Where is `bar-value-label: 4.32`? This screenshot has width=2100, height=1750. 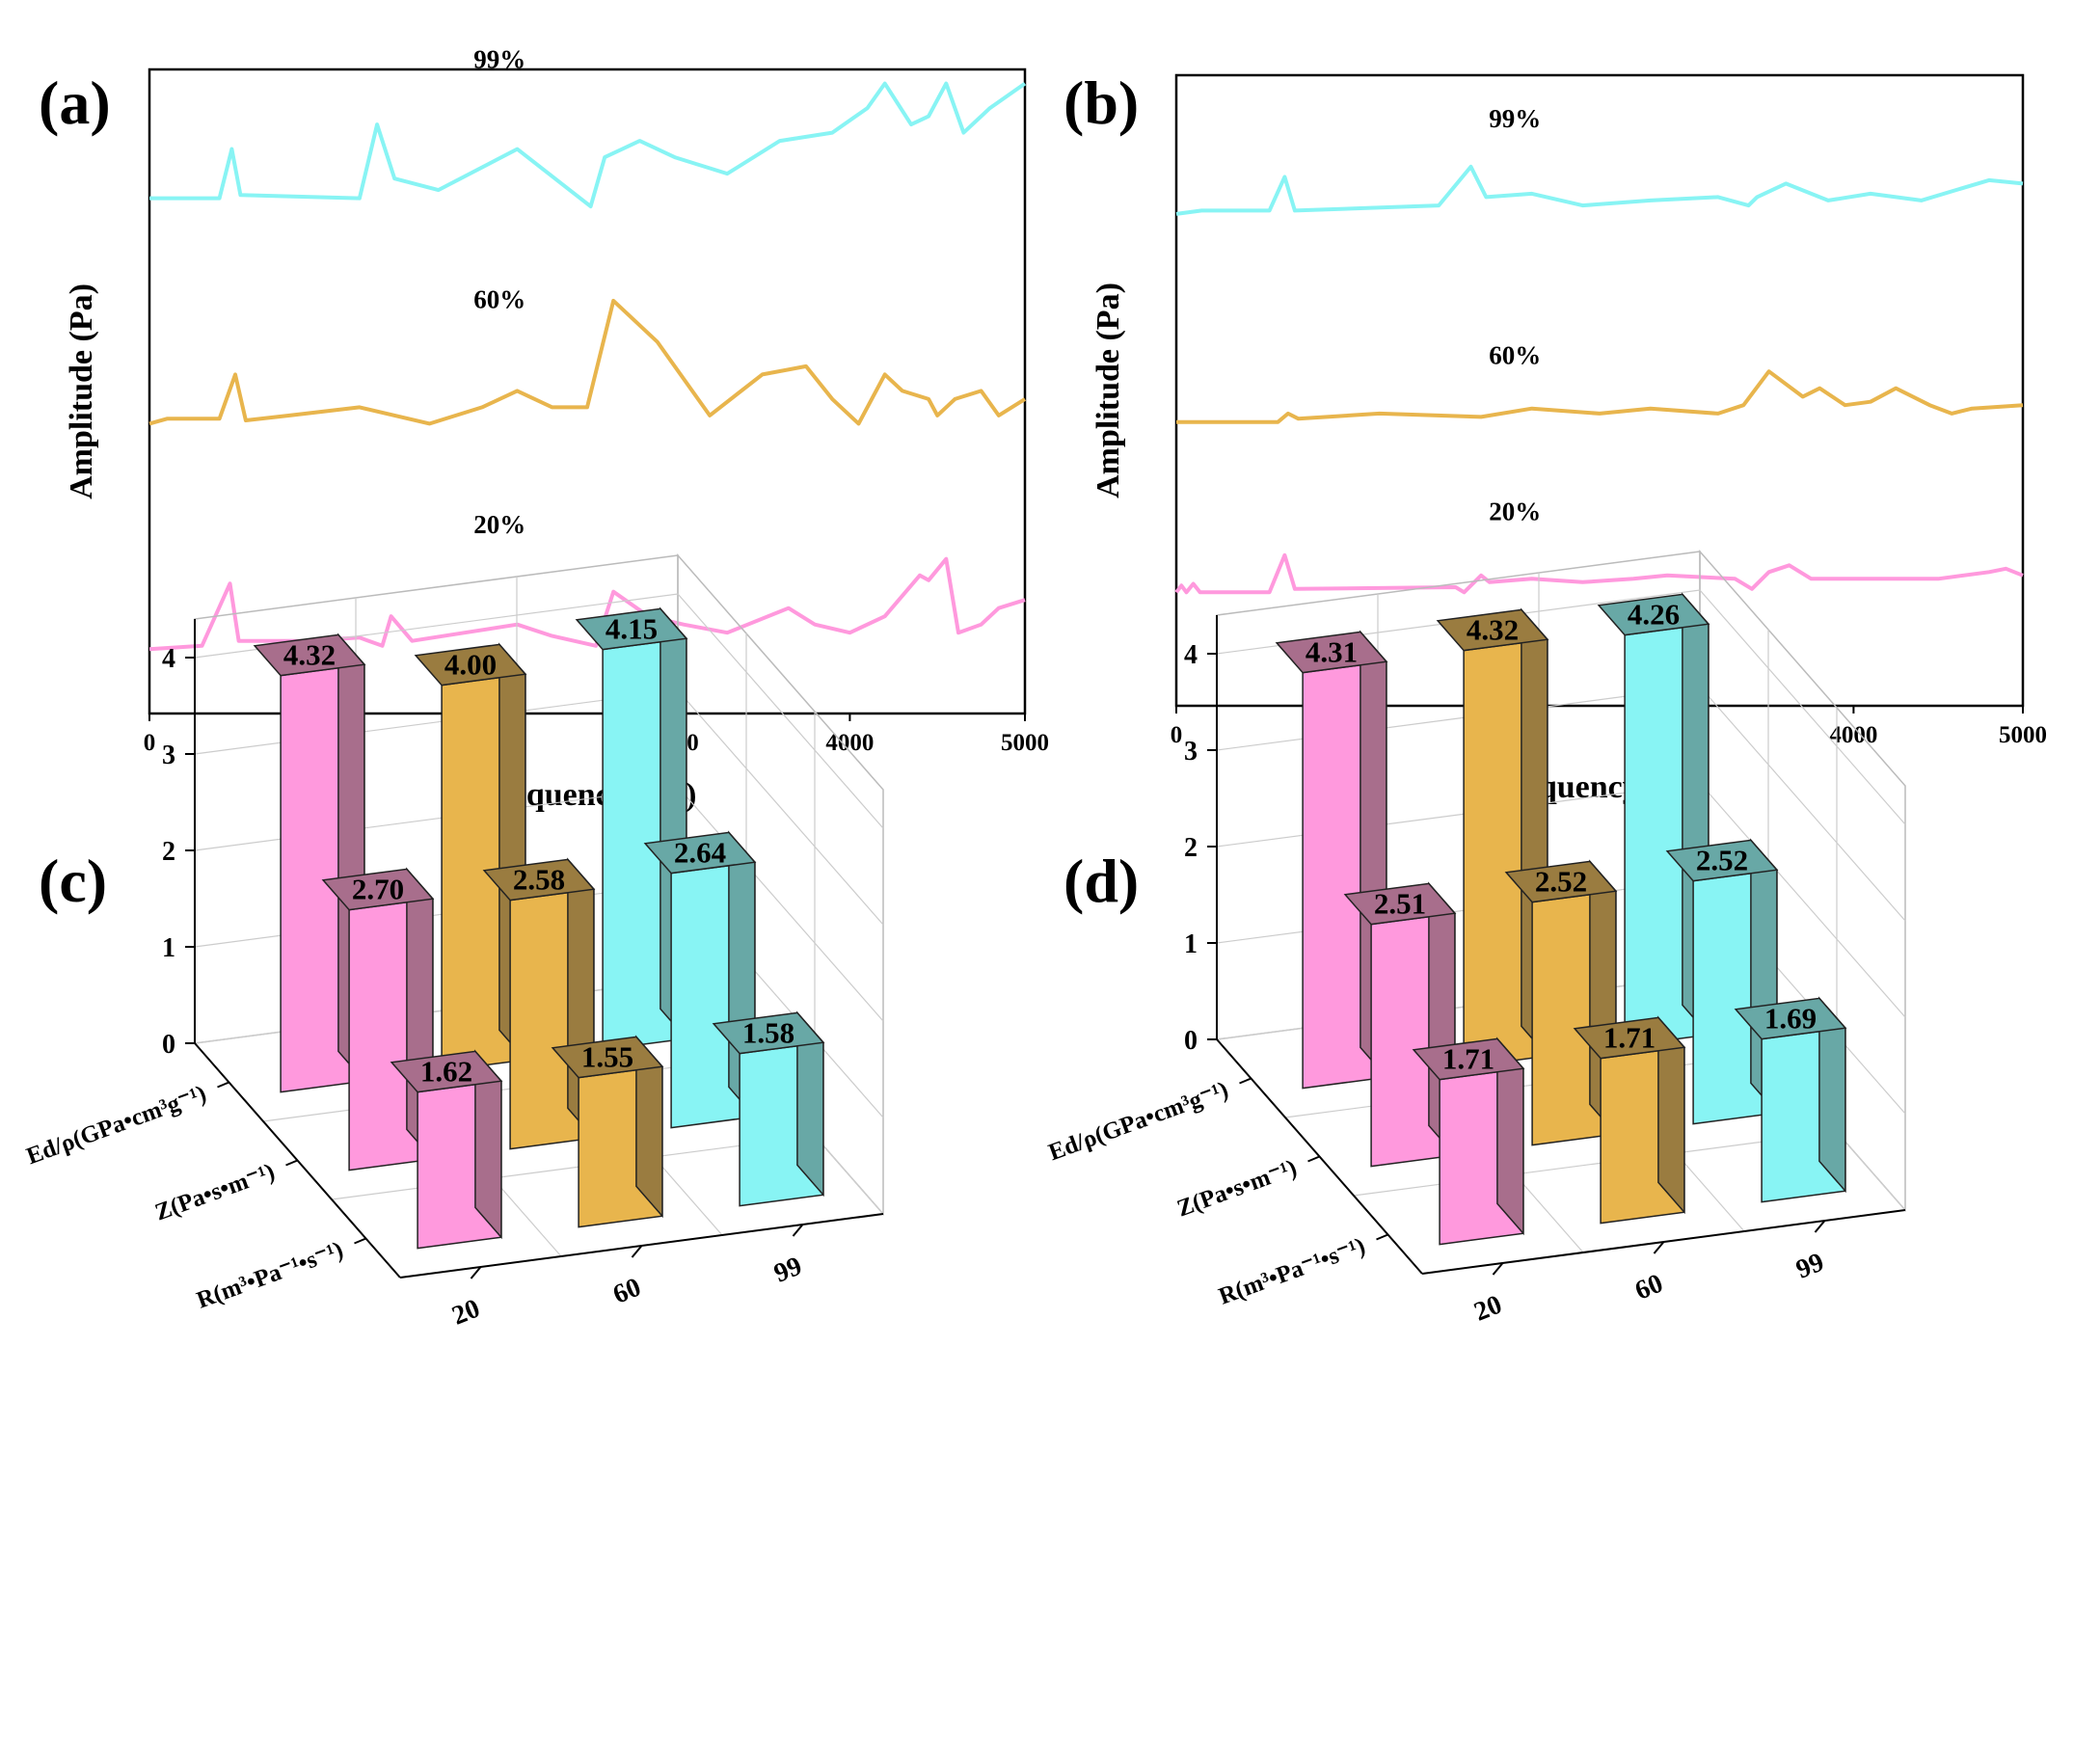 bar-value-label: 4.32 is located at coordinates (1493, 630).